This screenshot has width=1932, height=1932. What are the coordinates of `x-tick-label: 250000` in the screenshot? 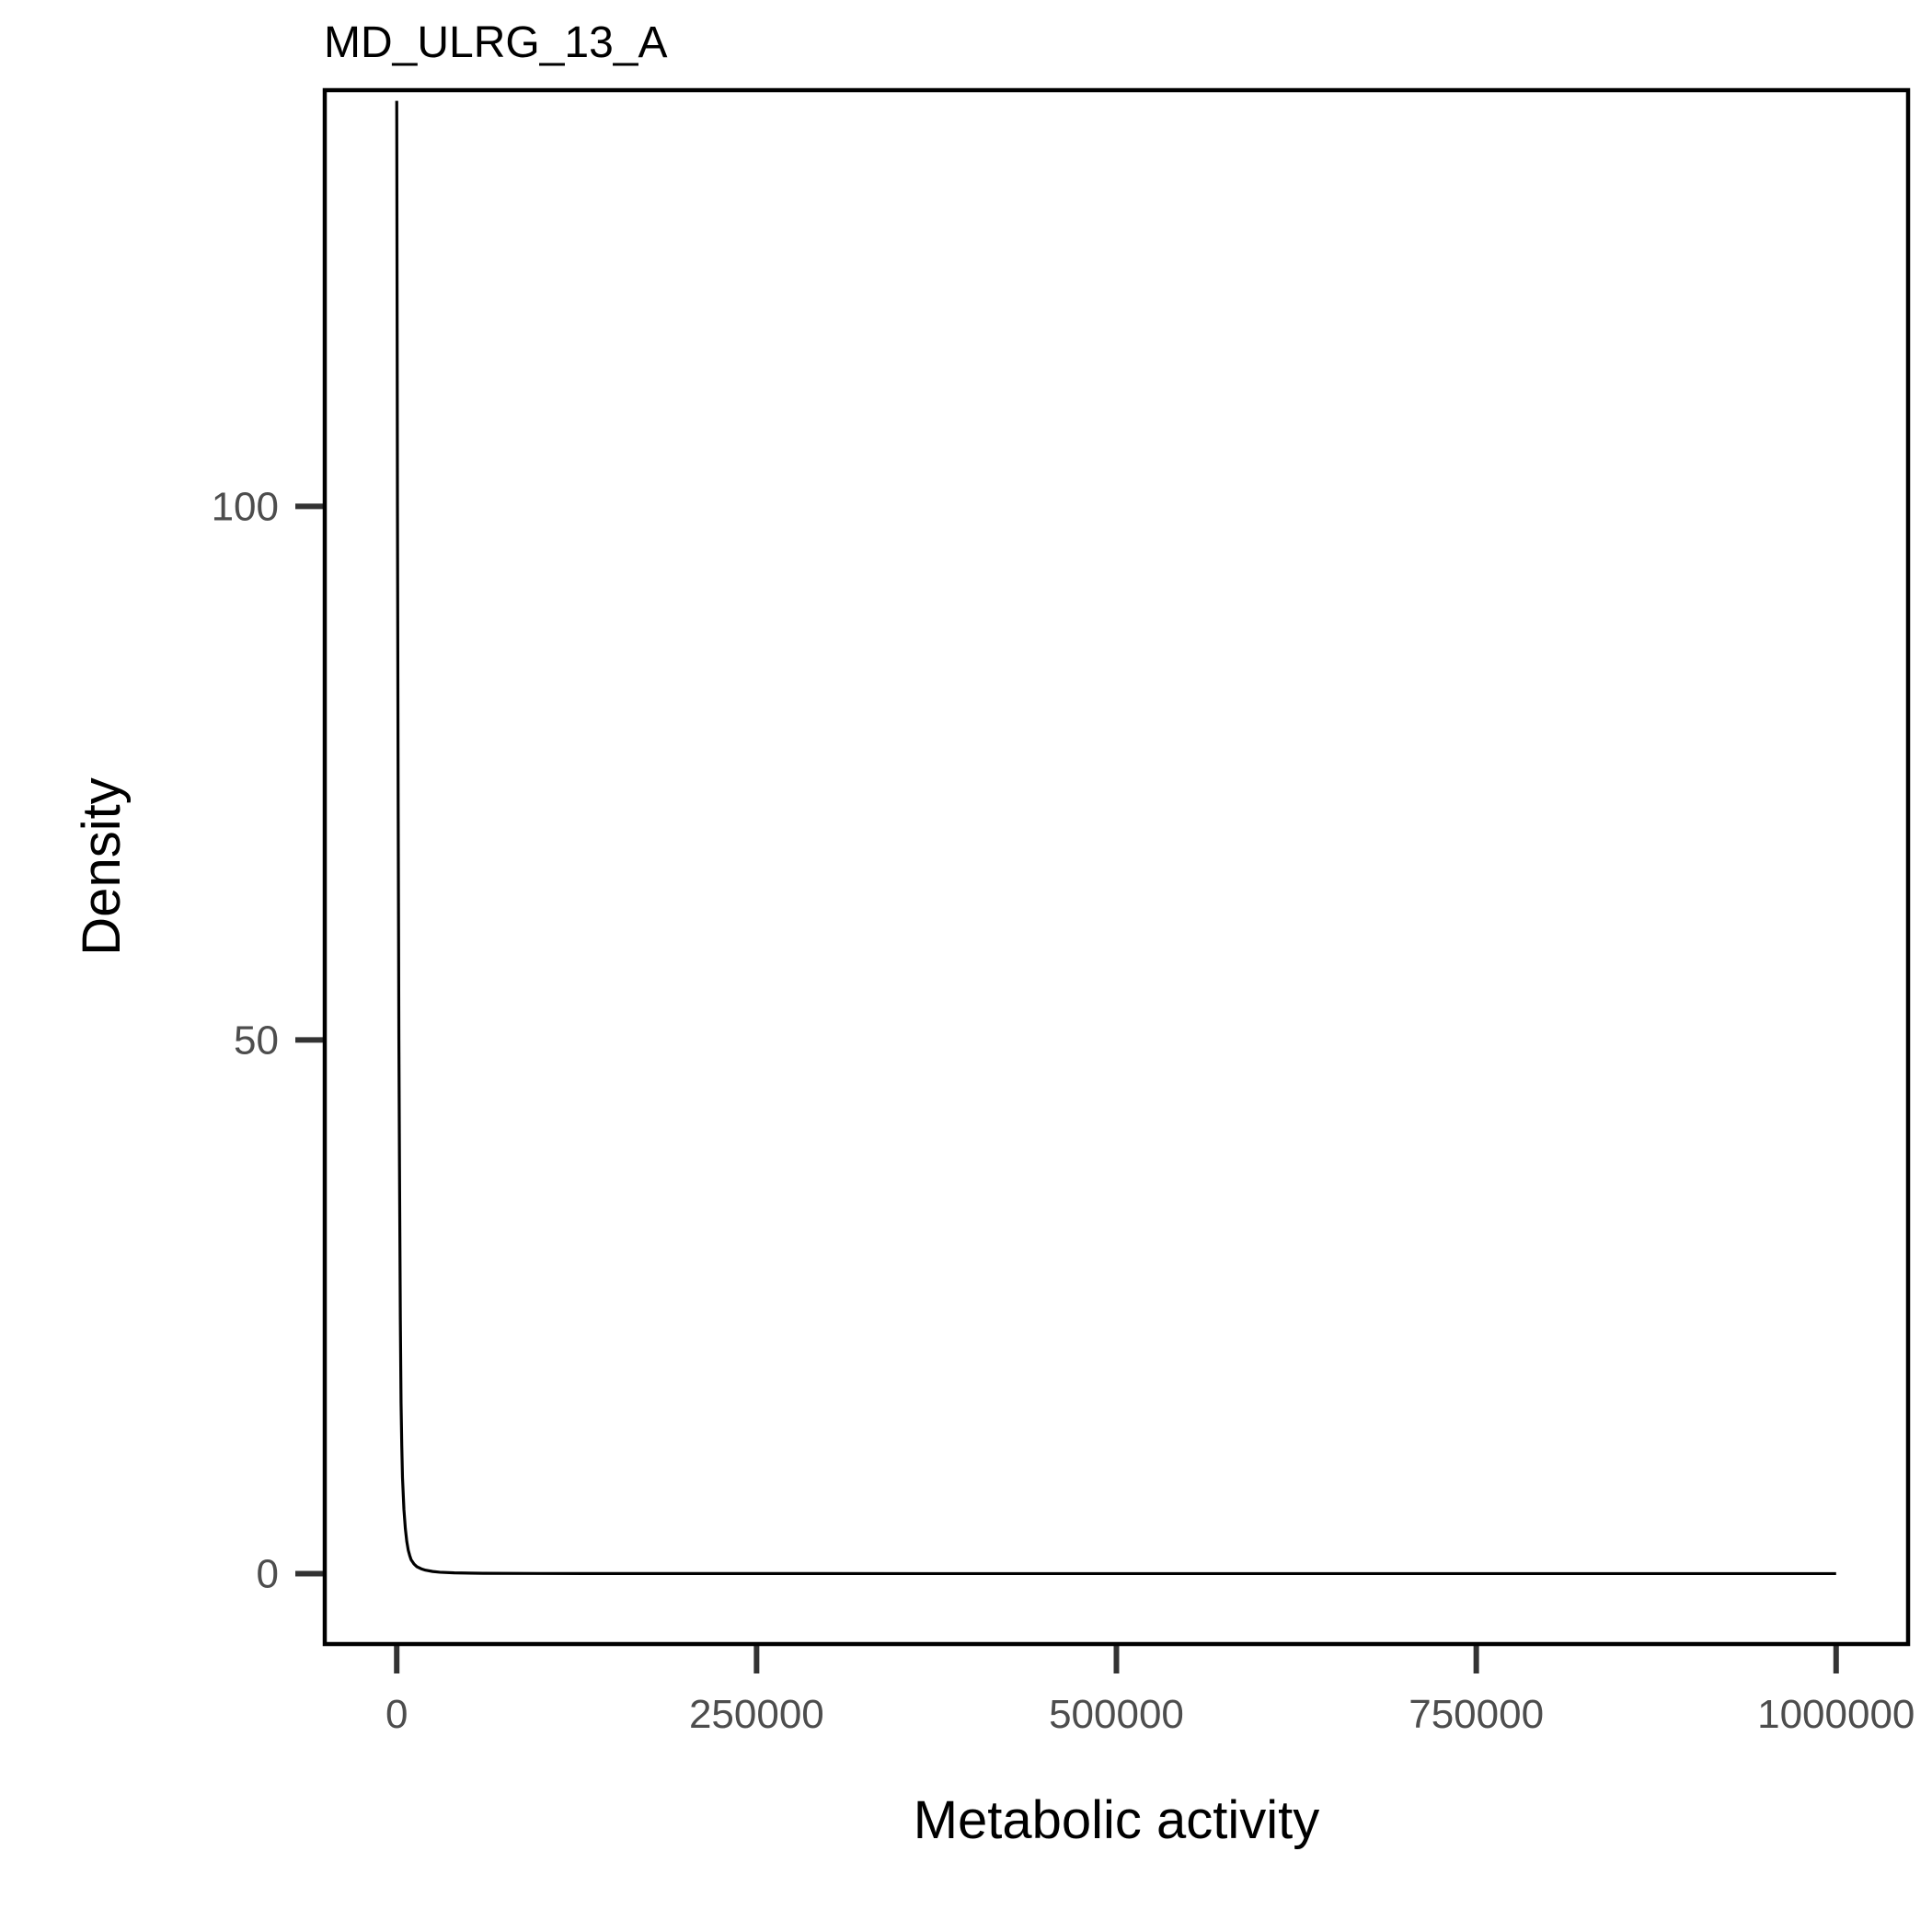 It's located at (756, 1714).